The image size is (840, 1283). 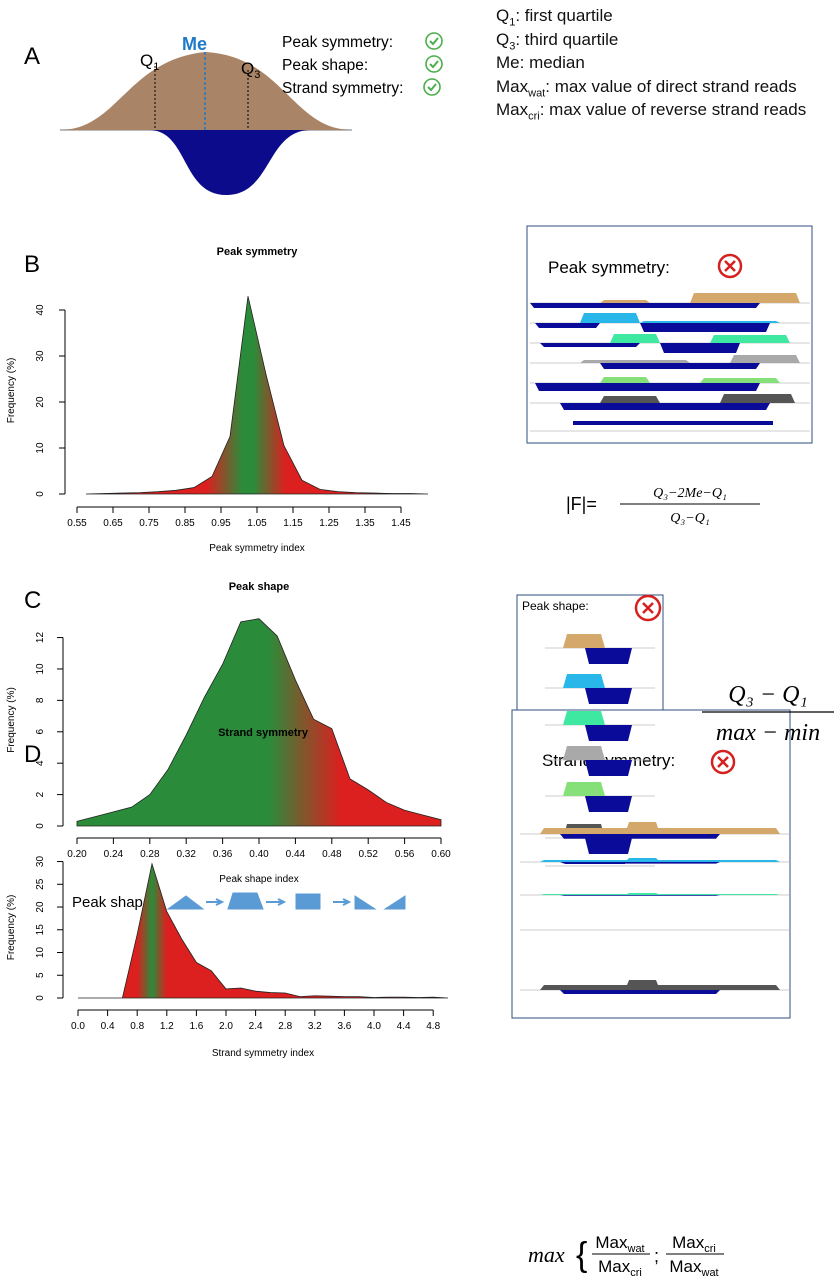 What do you see at coordinates (636, 1249) in the screenshot?
I see `sub: wat` at bounding box center [636, 1249].